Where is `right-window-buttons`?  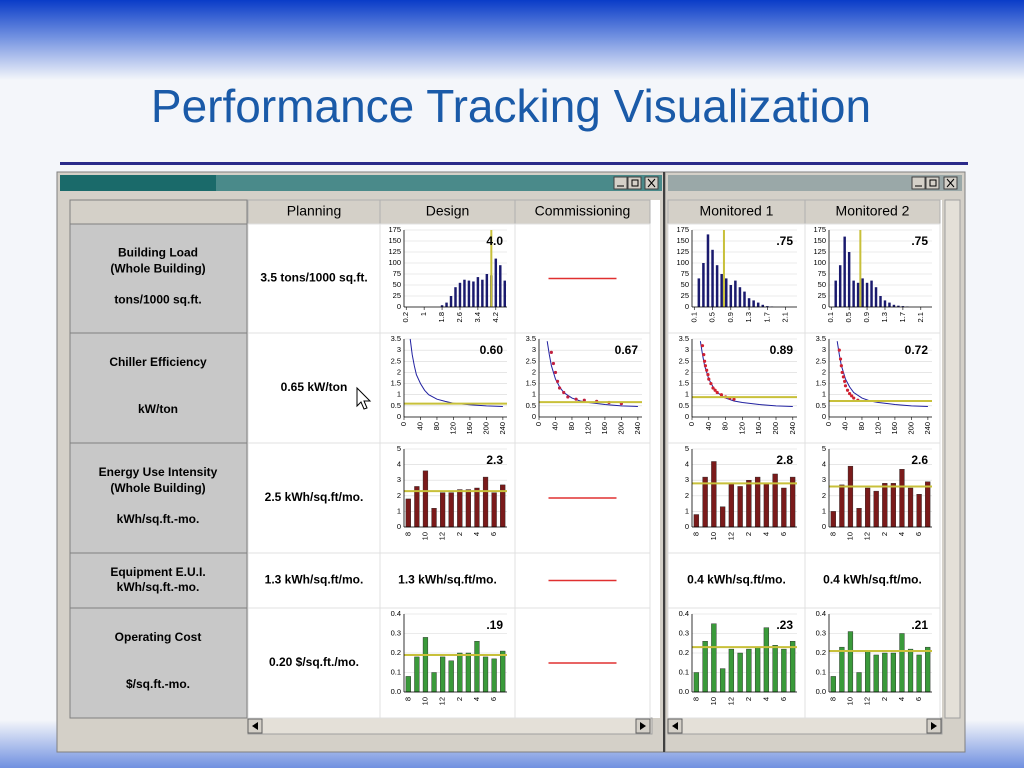
right-window-buttons is located at coordinates (934, 183).